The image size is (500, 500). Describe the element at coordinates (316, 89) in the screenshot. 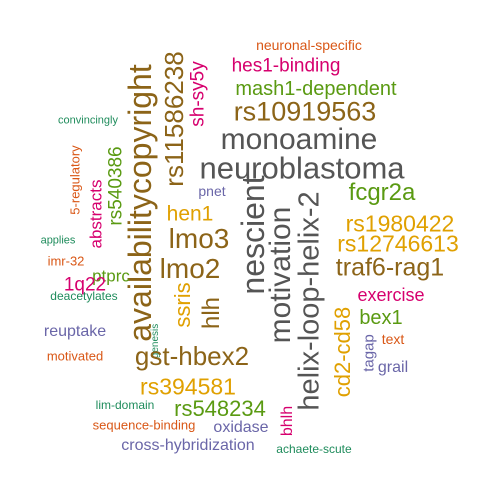

I see `word-mash1-dependent: mash1-dependent` at that location.